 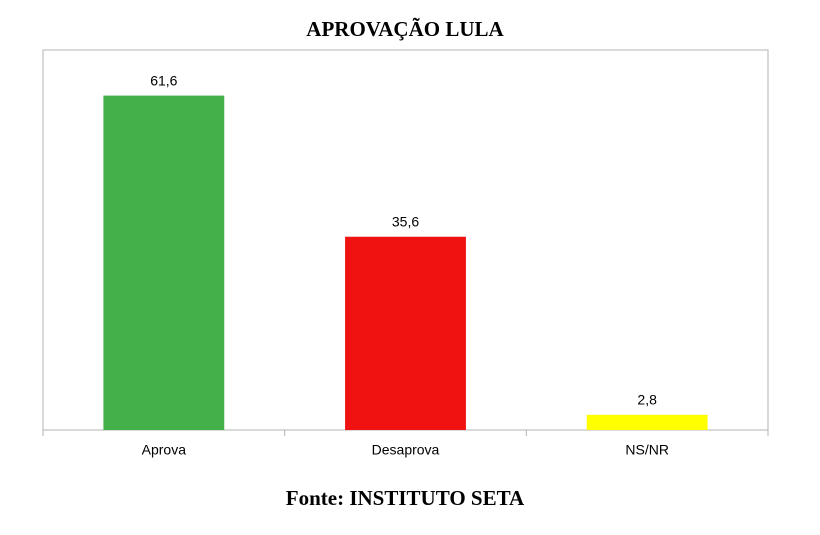 What do you see at coordinates (647, 400) in the screenshot?
I see `value-label: 2,8` at bounding box center [647, 400].